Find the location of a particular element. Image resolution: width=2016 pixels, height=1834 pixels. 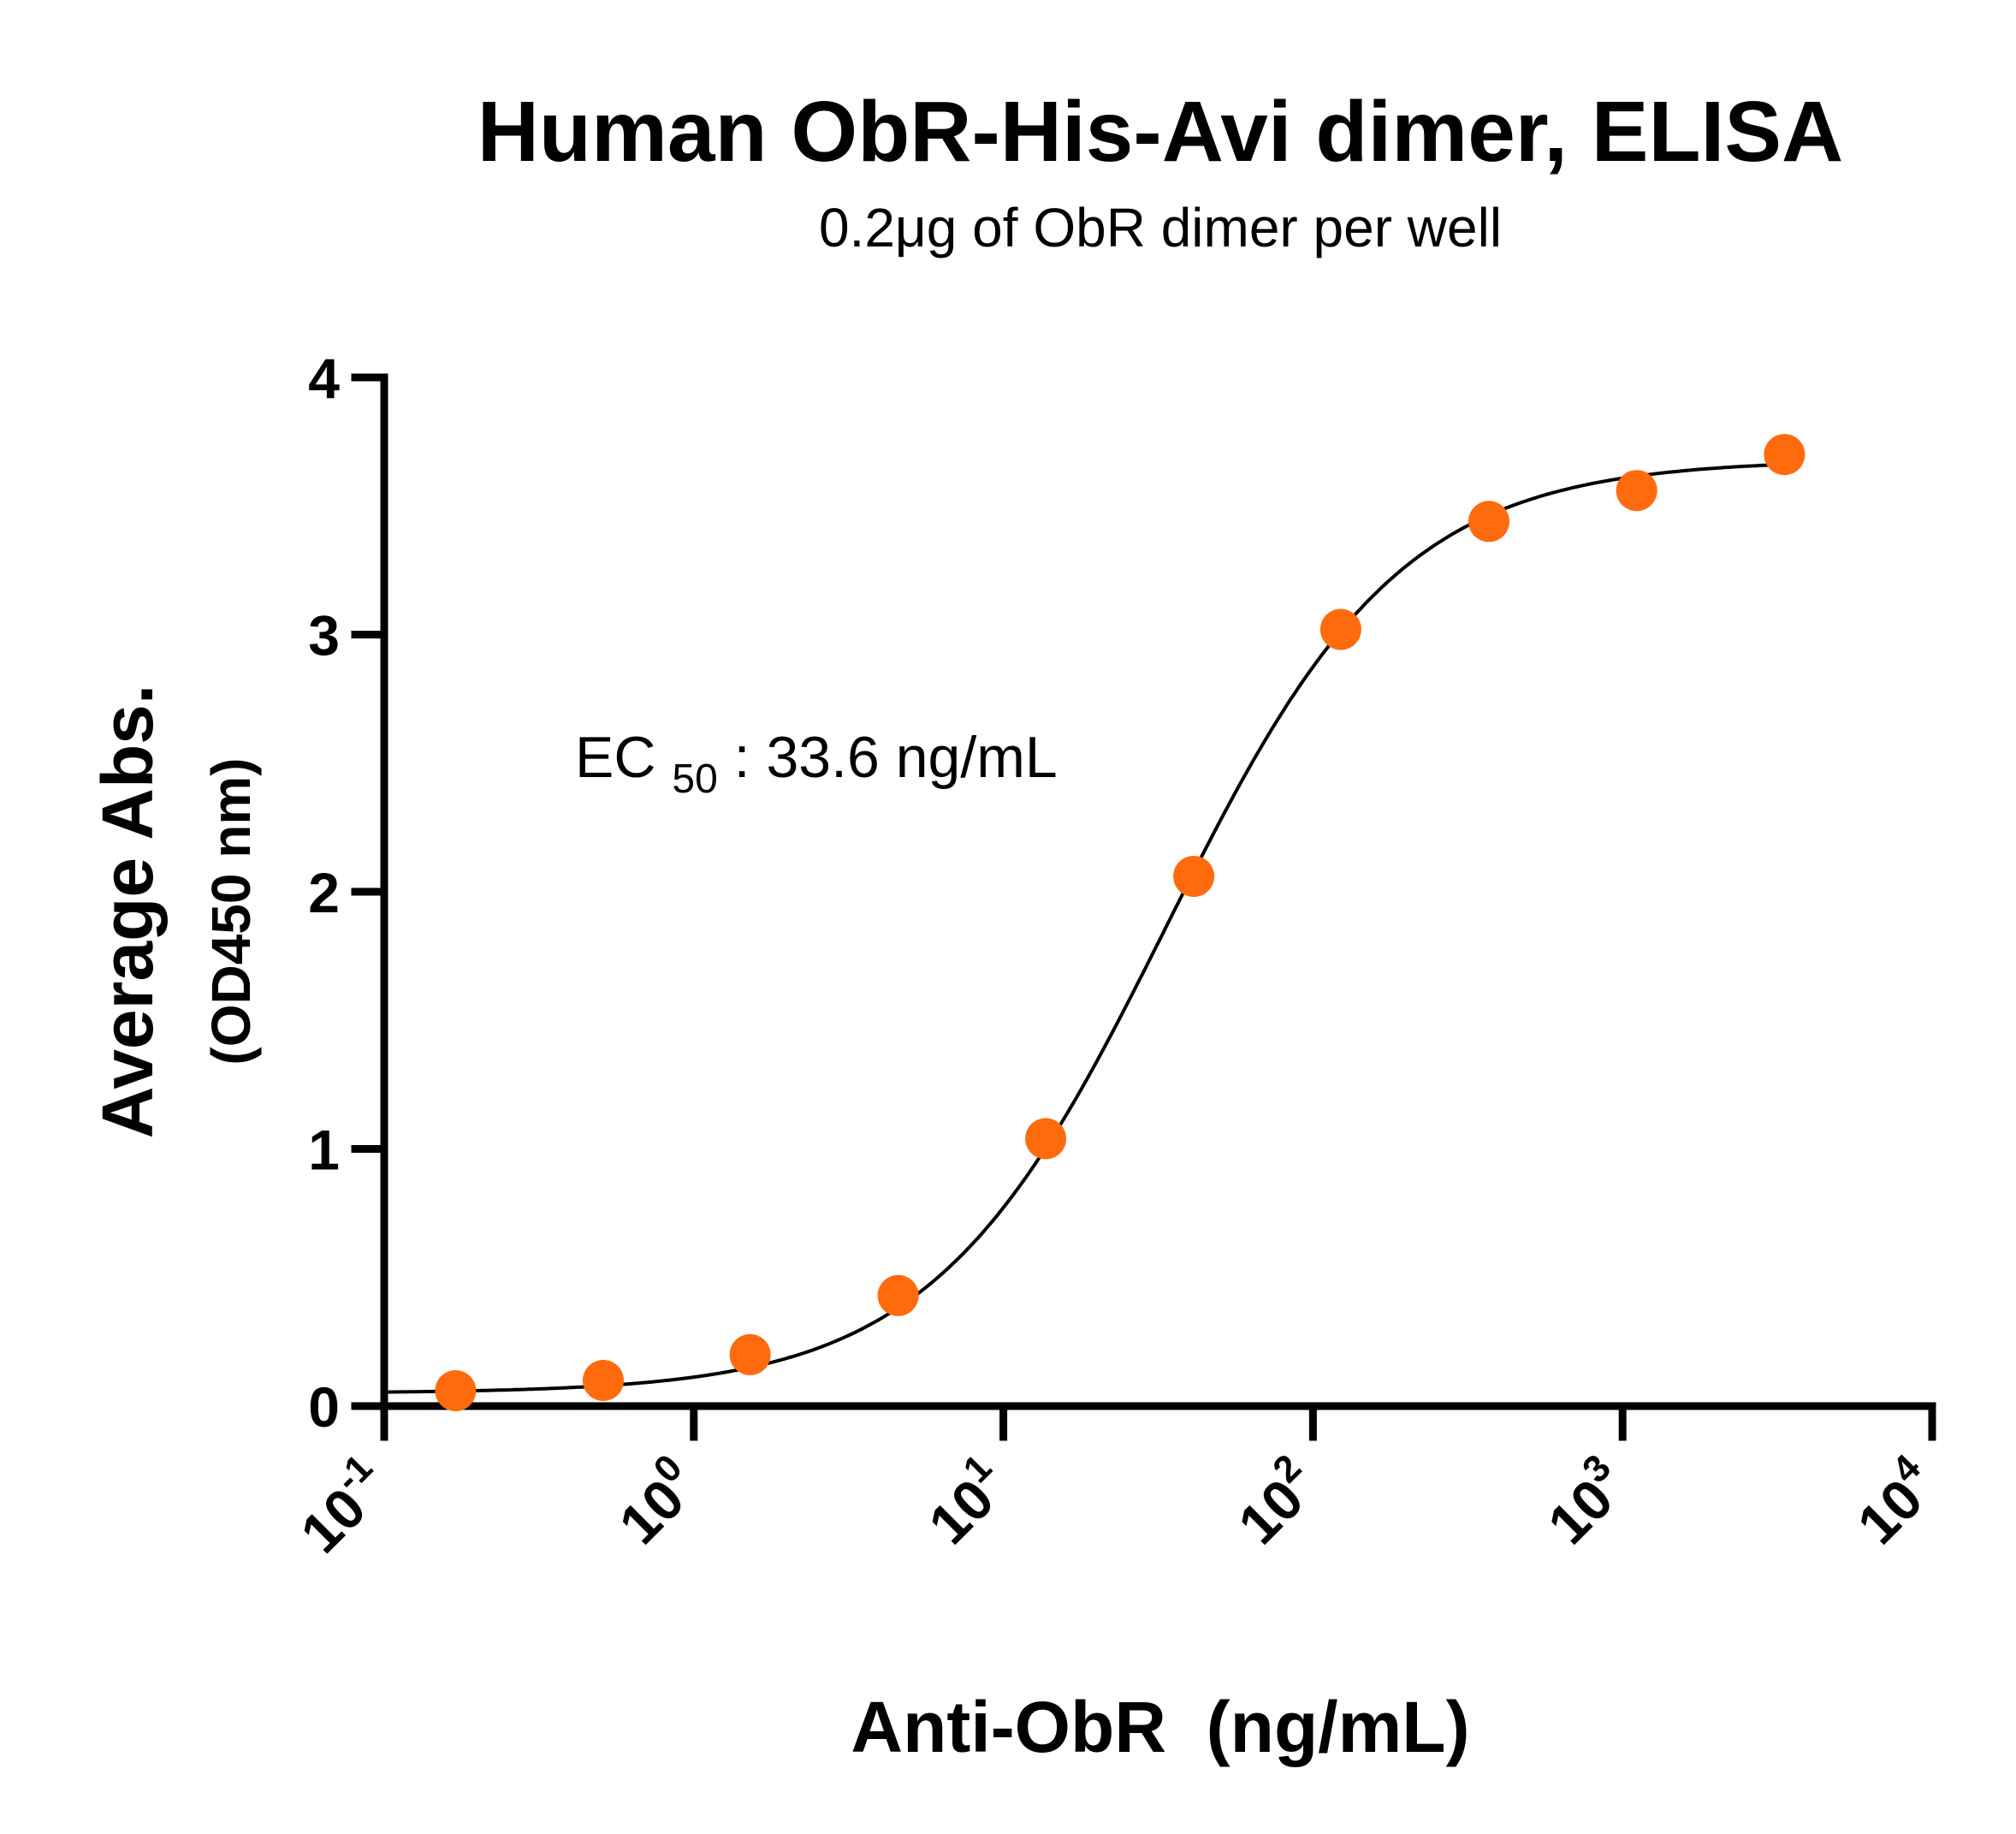

y-tick-label: 3 is located at coordinates (324, 636).